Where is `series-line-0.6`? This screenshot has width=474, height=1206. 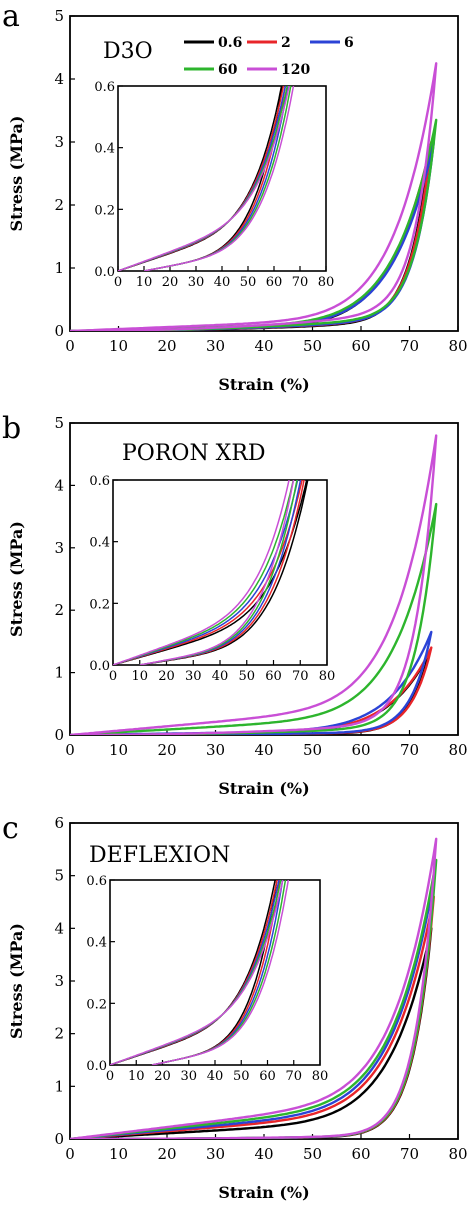 series-line-0.6 is located at coordinates (250, 693).